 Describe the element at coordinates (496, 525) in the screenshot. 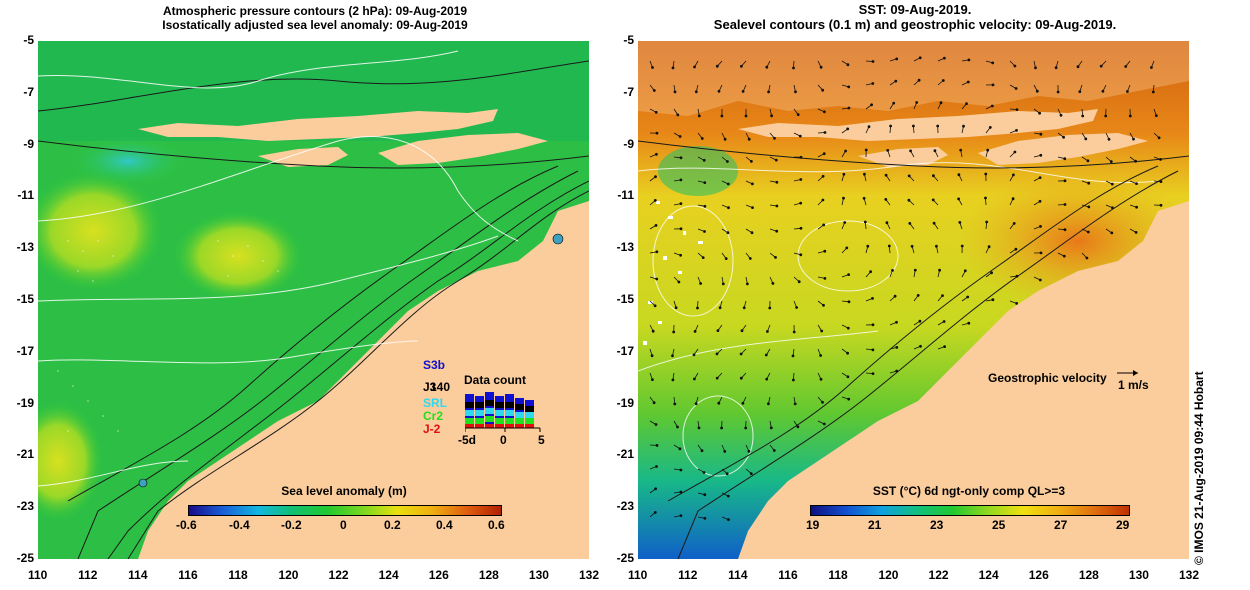

I see `left-cb-tick: 0.6` at that location.